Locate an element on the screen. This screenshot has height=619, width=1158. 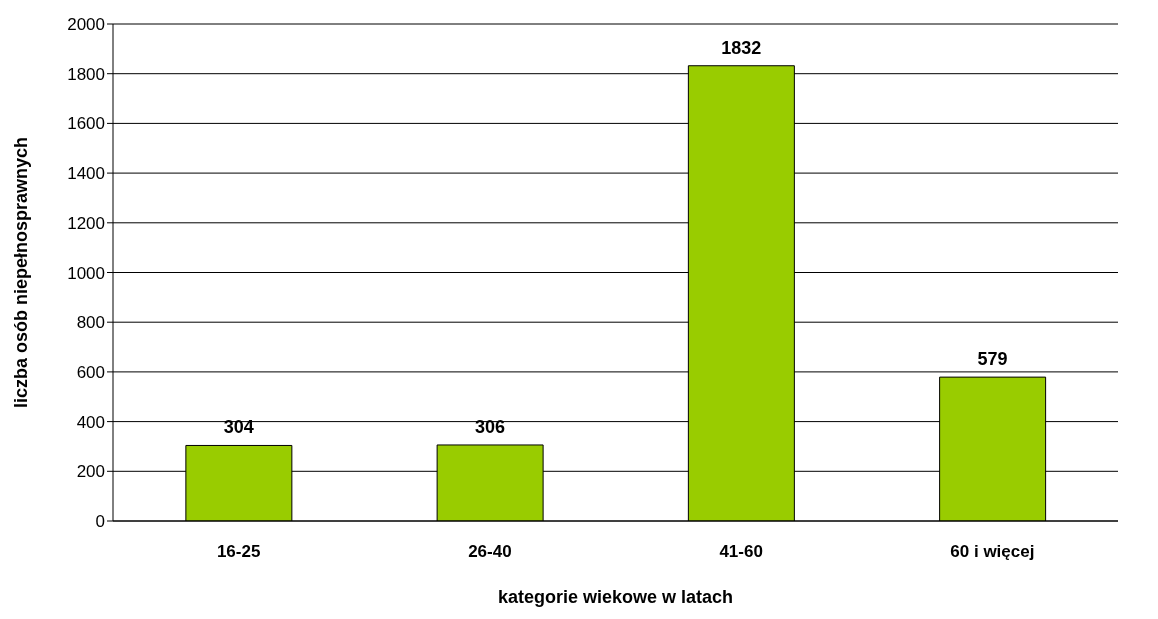
y-tick-label: 1000 is located at coordinates (86, 273).